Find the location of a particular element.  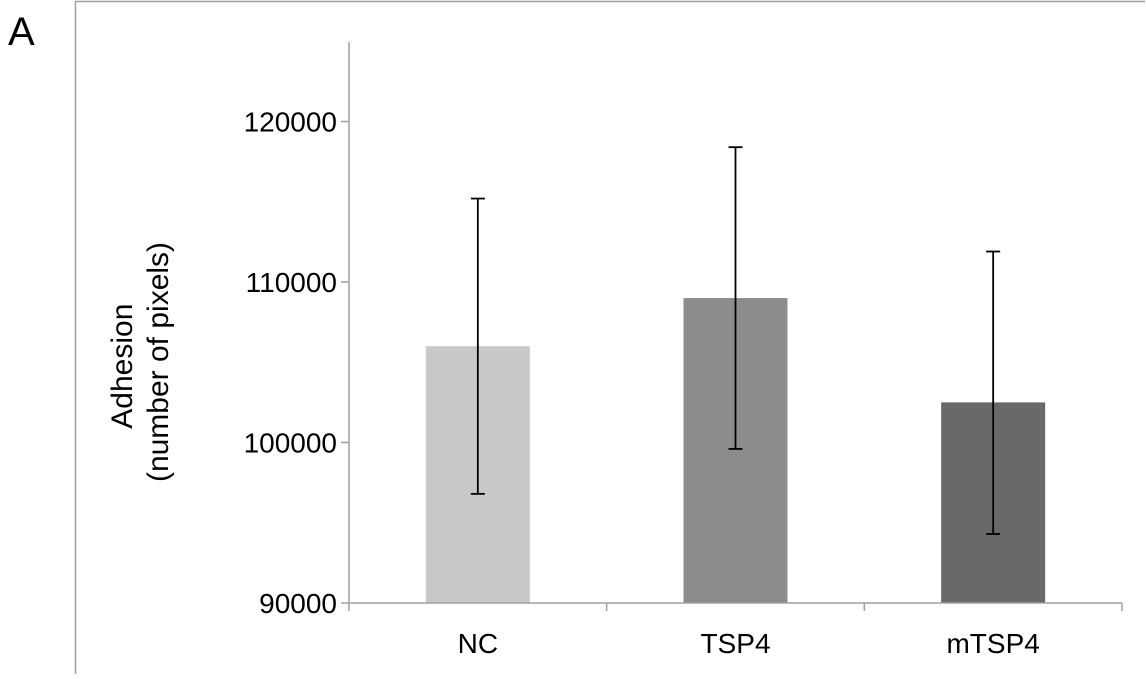

y-axis-title: Adhesion (number of pixels) is located at coordinates (140, 362).